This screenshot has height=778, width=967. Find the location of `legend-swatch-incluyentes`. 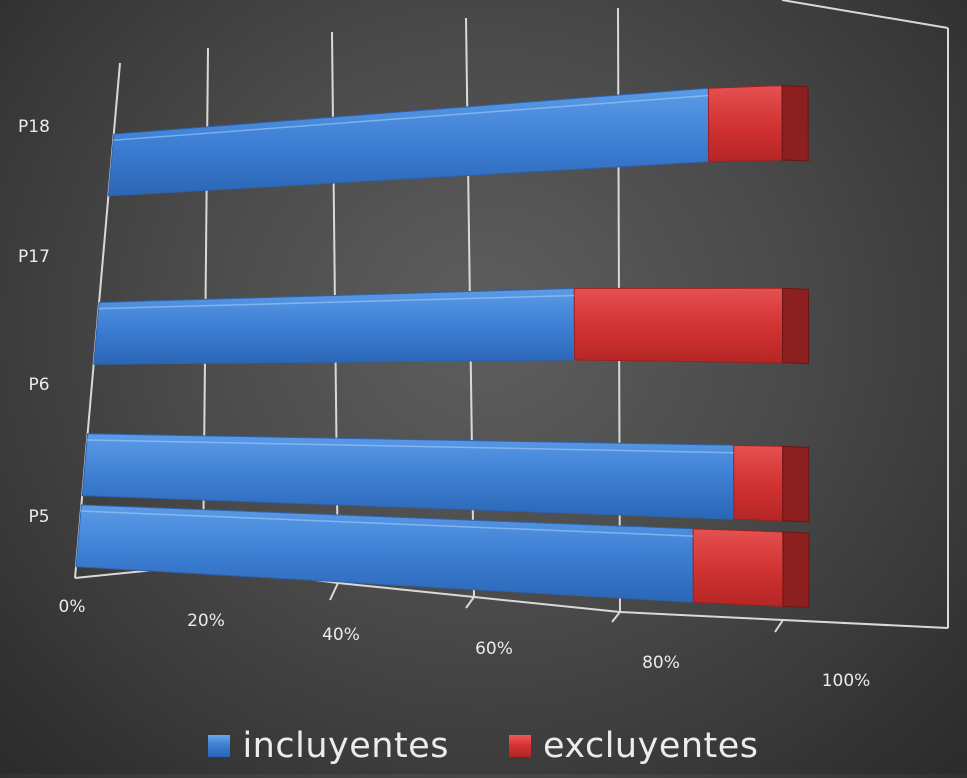

legend-swatch-incluyentes is located at coordinates (219, 746).